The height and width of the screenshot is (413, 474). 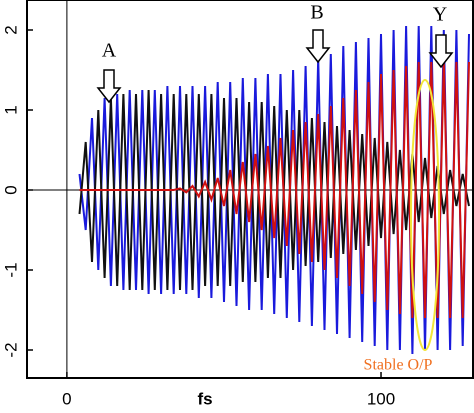 What do you see at coordinates (10, 349) in the screenshot?
I see `y-tick-label: -2` at bounding box center [10, 349].